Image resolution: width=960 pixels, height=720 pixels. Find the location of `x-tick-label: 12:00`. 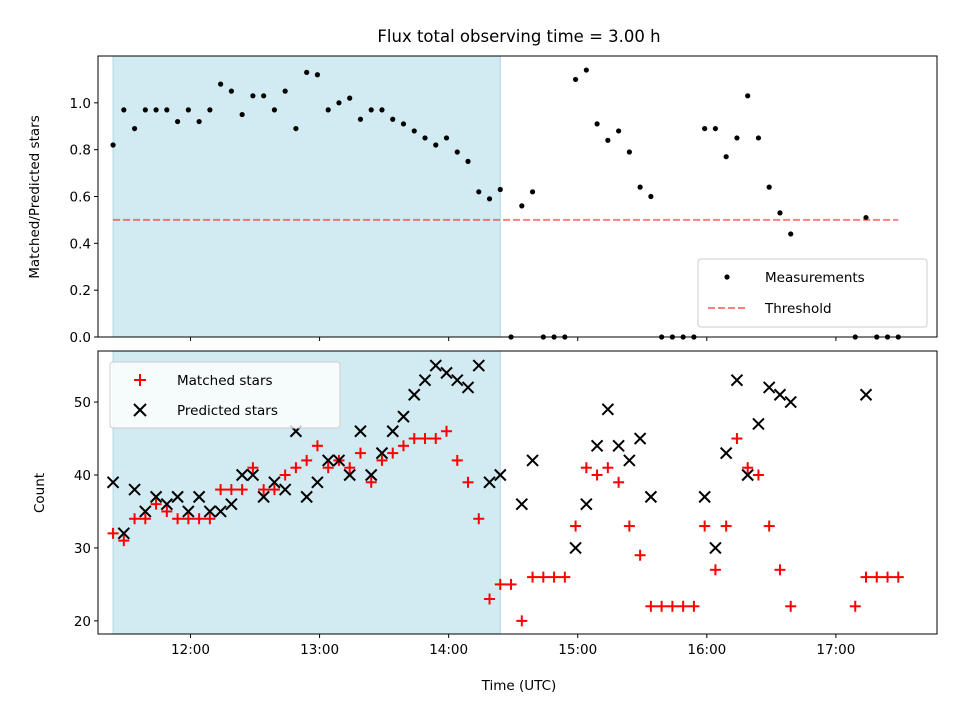

x-tick-label: 12:00 is located at coordinates (190, 650).